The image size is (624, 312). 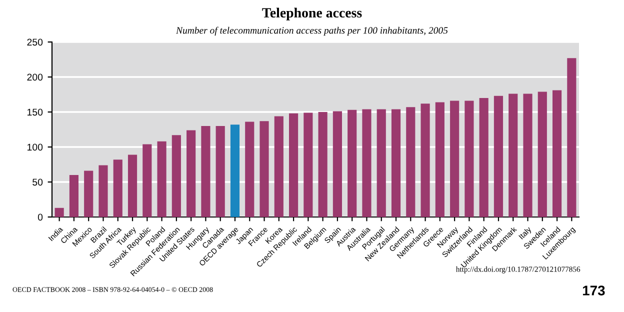 What do you see at coordinates (312, 31) in the screenshot?
I see `chart-subtitle: Number of telecommunication access paths per 100 inhabitants, 2005` at bounding box center [312, 31].